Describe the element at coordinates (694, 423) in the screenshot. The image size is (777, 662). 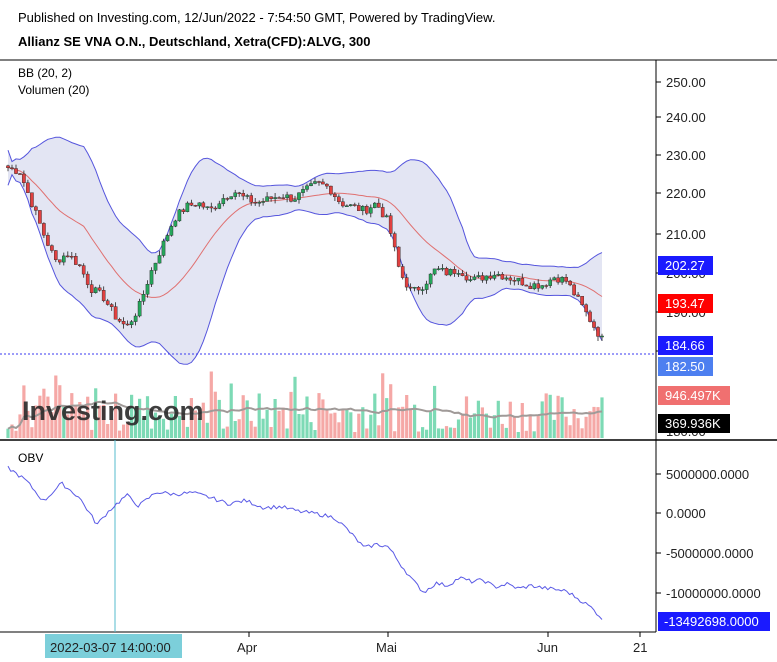
I see `volume-ma-badge: 369.936K` at that location.